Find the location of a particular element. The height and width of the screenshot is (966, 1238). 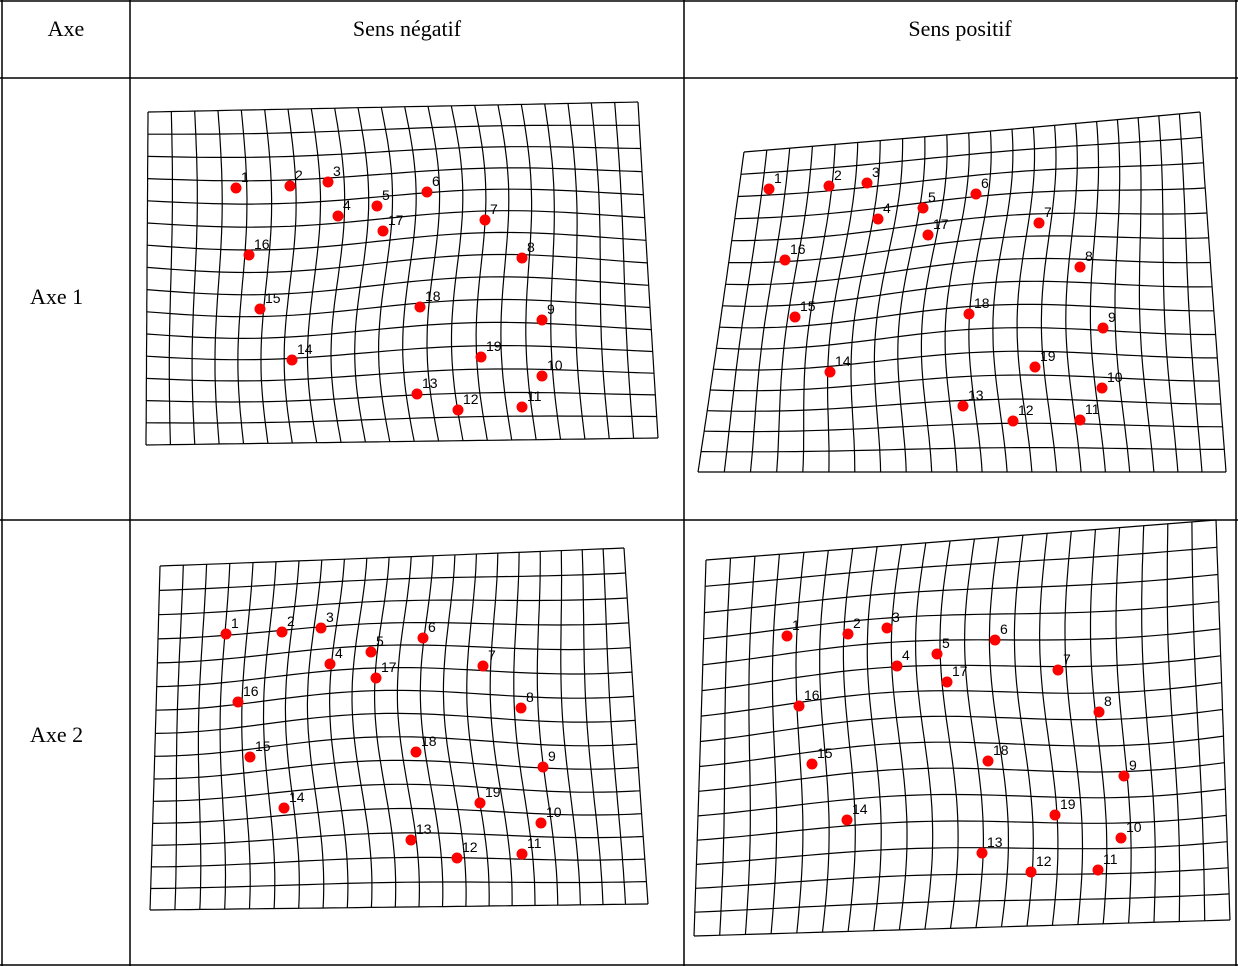

row-label-axe-1: Axe 1 is located at coordinates (57, 296).